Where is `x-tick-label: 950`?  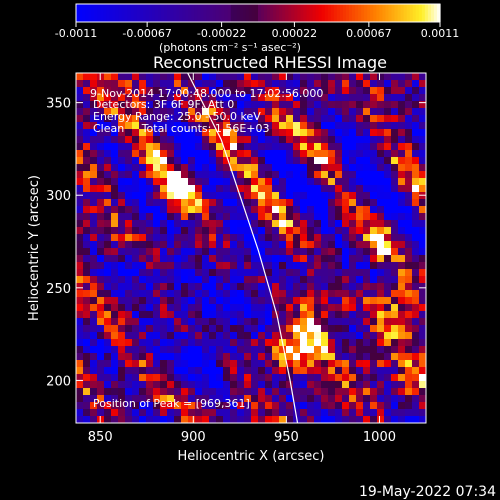 x-tick-label: 950 is located at coordinates (286, 437).